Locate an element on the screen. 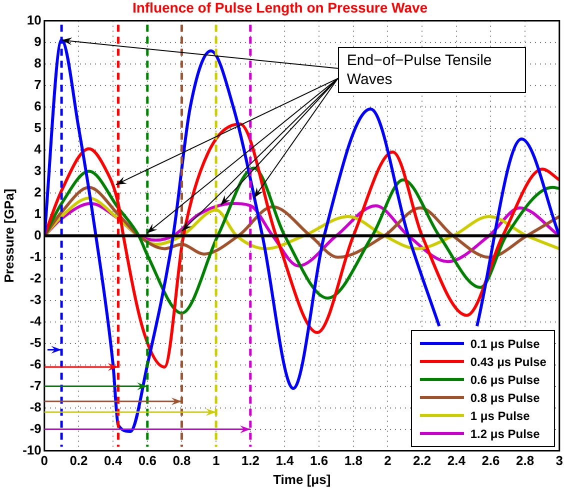  y-tick-label: 2 is located at coordinates (38, 192).